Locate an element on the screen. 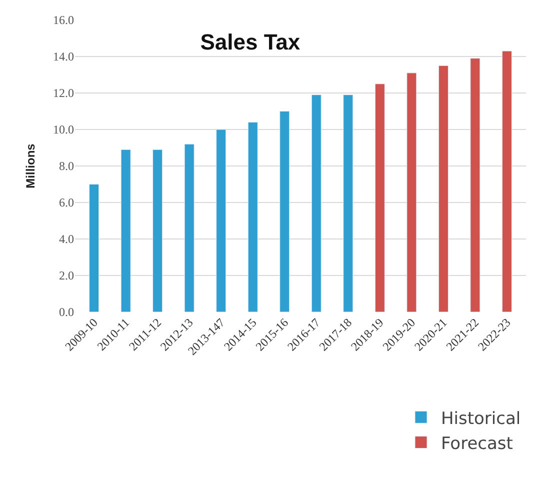  y-tick-label: 8.0 is located at coordinates (66, 166).